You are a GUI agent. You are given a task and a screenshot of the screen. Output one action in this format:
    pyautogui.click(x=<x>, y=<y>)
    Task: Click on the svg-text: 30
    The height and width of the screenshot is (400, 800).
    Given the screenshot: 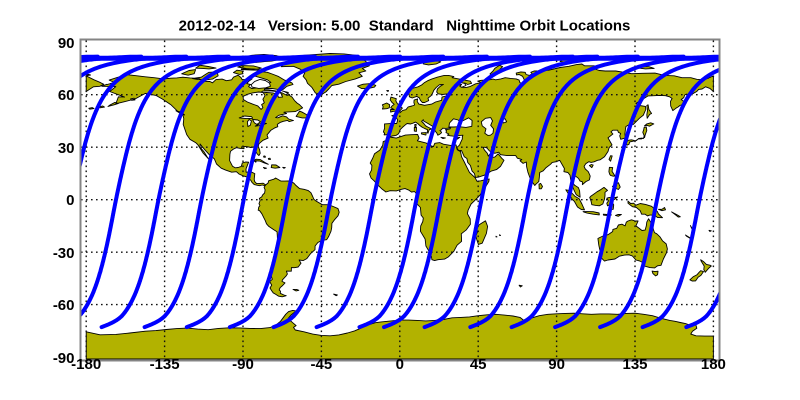 What is the action you would take?
    pyautogui.click(x=66, y=148)
    